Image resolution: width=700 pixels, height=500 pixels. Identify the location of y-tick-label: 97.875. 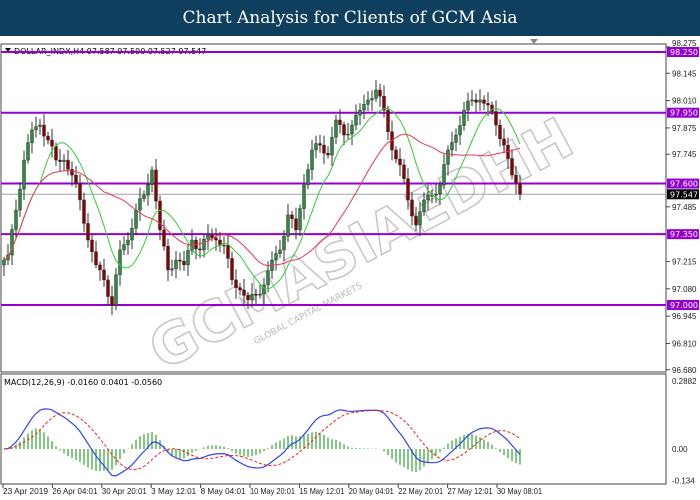
(684, 128).